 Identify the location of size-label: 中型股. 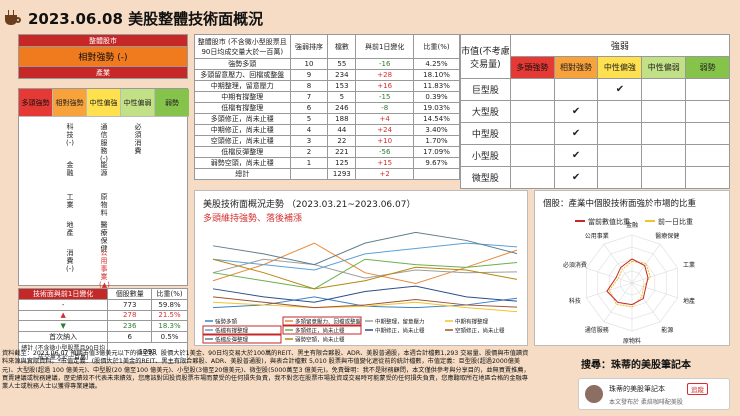
(485, 133).